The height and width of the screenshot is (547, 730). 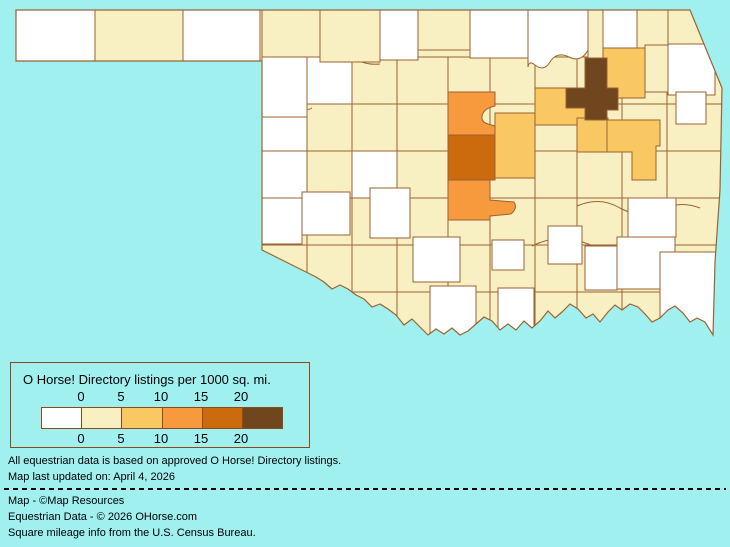 I want to click on footer-updated-date: Map last updated on: April 4, 2026, so click(x=91, y=477).